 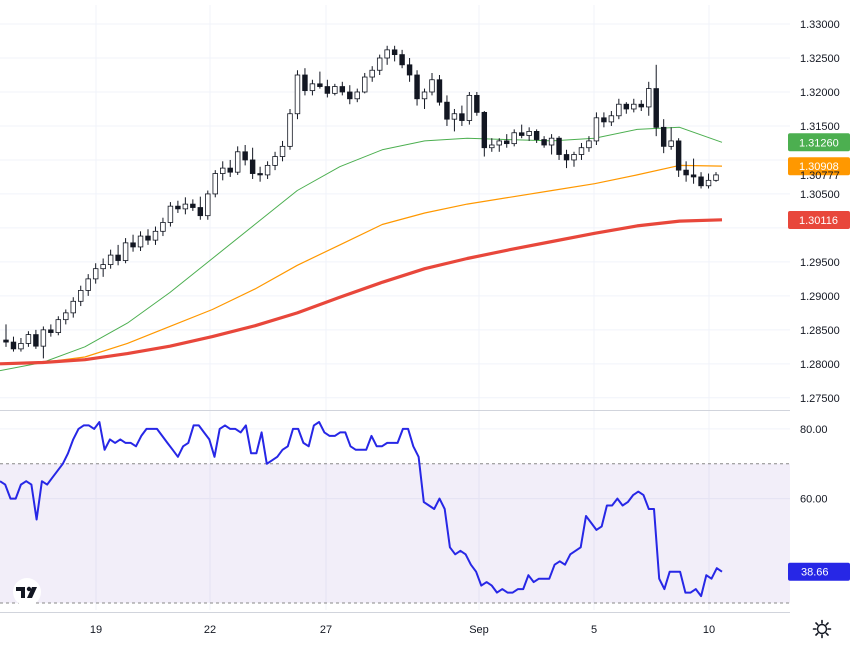 I want to click on price-badge-label: 1.30116, so click(x=818, y=221).